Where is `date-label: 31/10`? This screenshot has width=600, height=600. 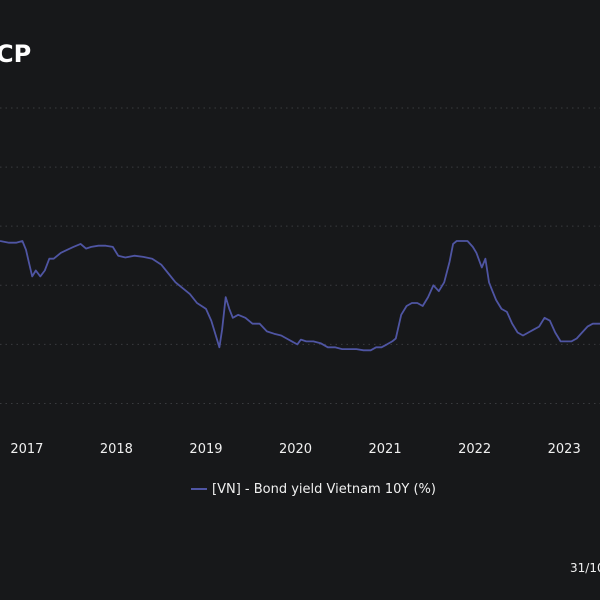
date-label: 31/10 is located at coordinates (585, 568).